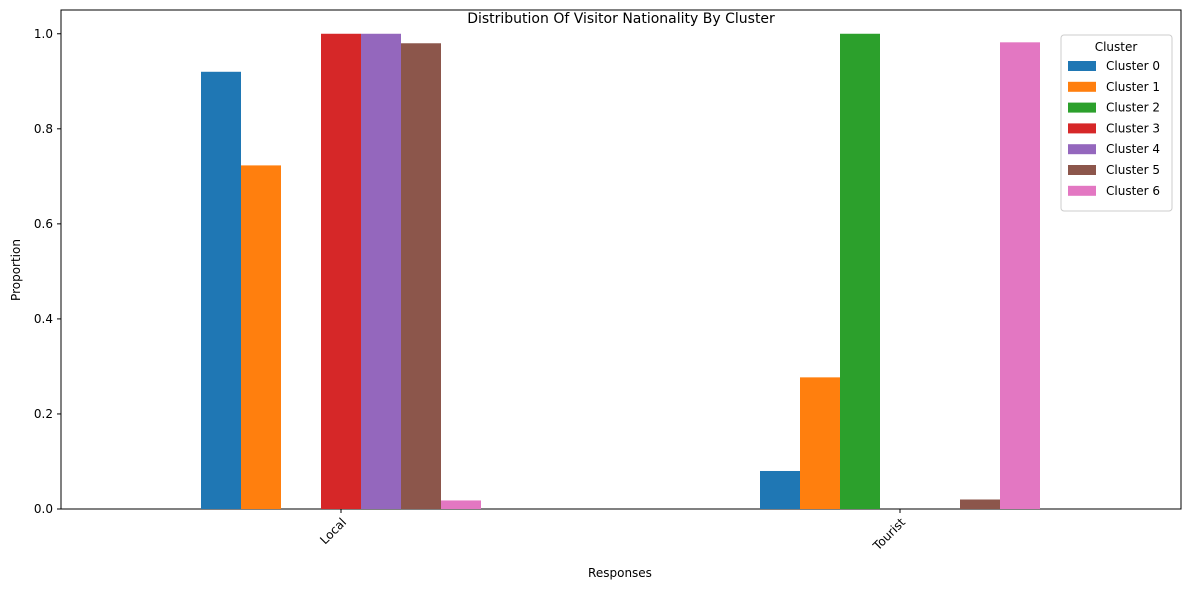 This screenshot has height=590, width=1189. What do you see at coordinates (1133, 149) in the screenshot?
I see `legend-label-cluster-4: Cluster 4` at bounding box center [1133, 149].